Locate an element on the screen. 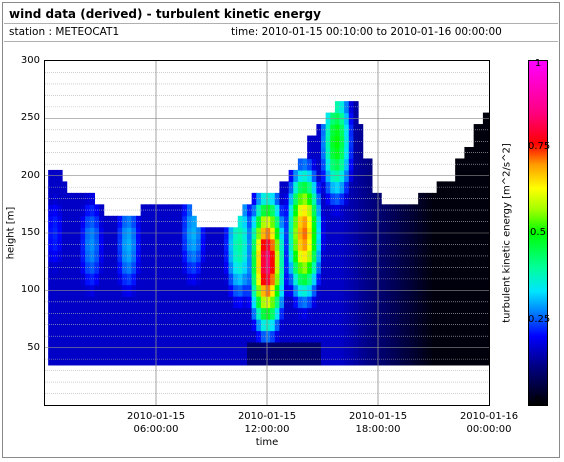  x-tick-date: 2010-01-16 is located at coordinates (489, 416).